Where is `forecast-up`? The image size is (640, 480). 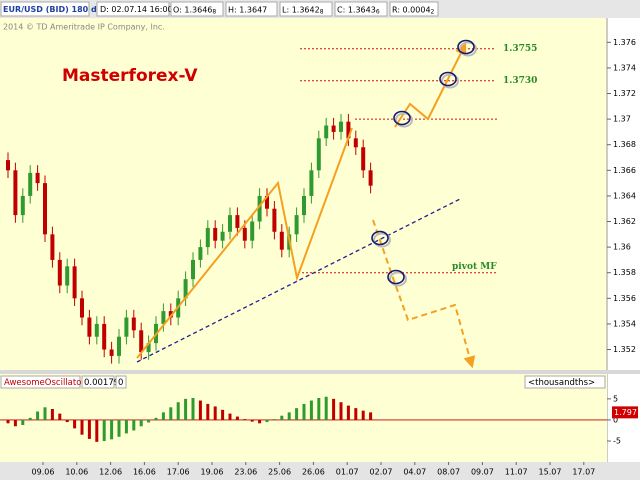 forecast-up is located at coordinates (430, 85).